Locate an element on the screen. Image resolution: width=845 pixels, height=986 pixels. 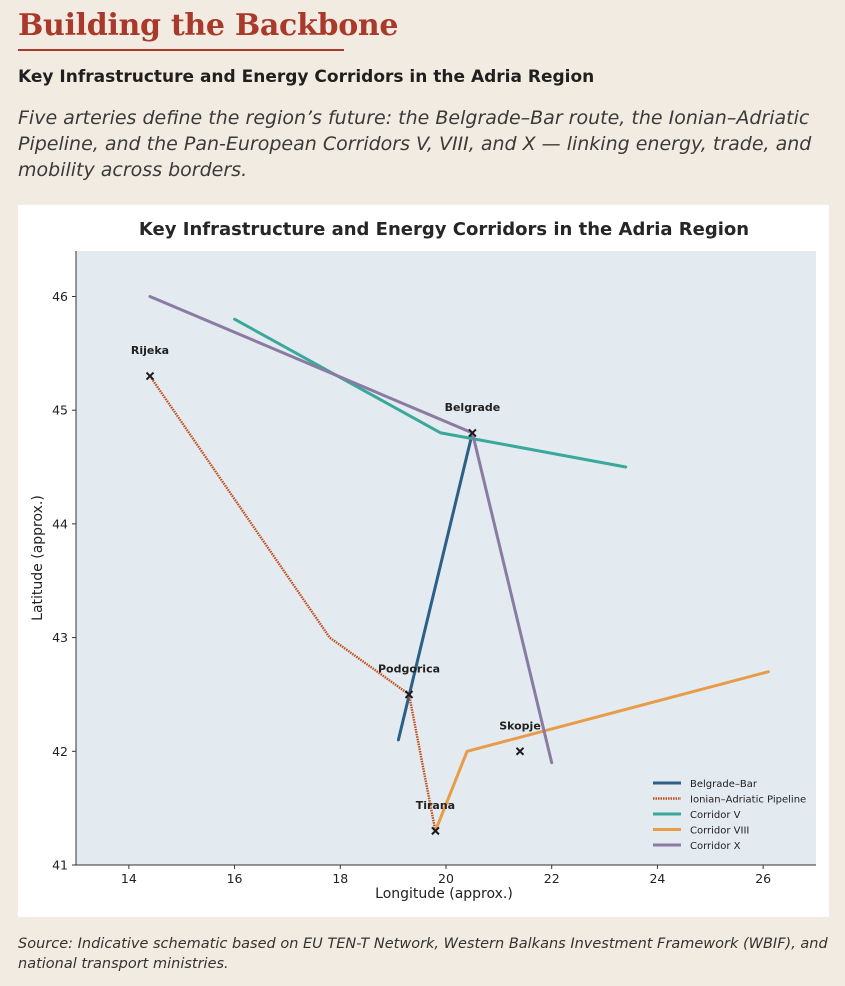
x-tick-label: 20 is located at coordinates (446, 878).